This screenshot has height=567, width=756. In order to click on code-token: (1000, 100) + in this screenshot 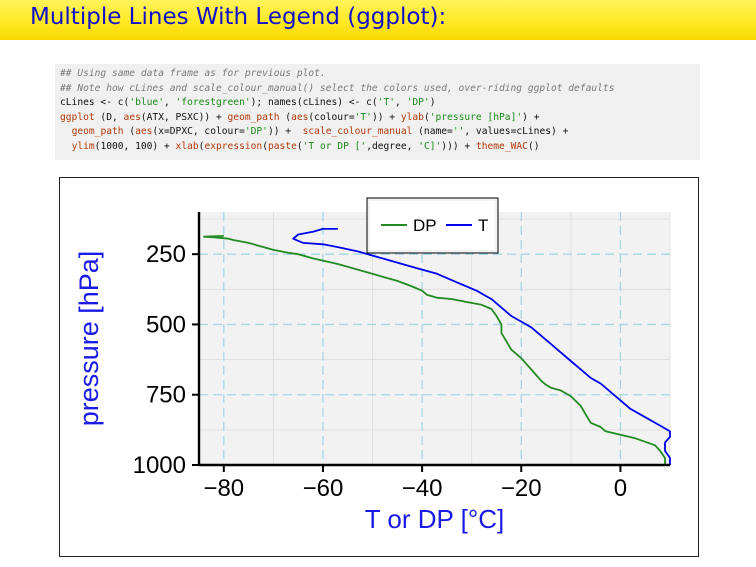, I will do `click(135, 146)`.